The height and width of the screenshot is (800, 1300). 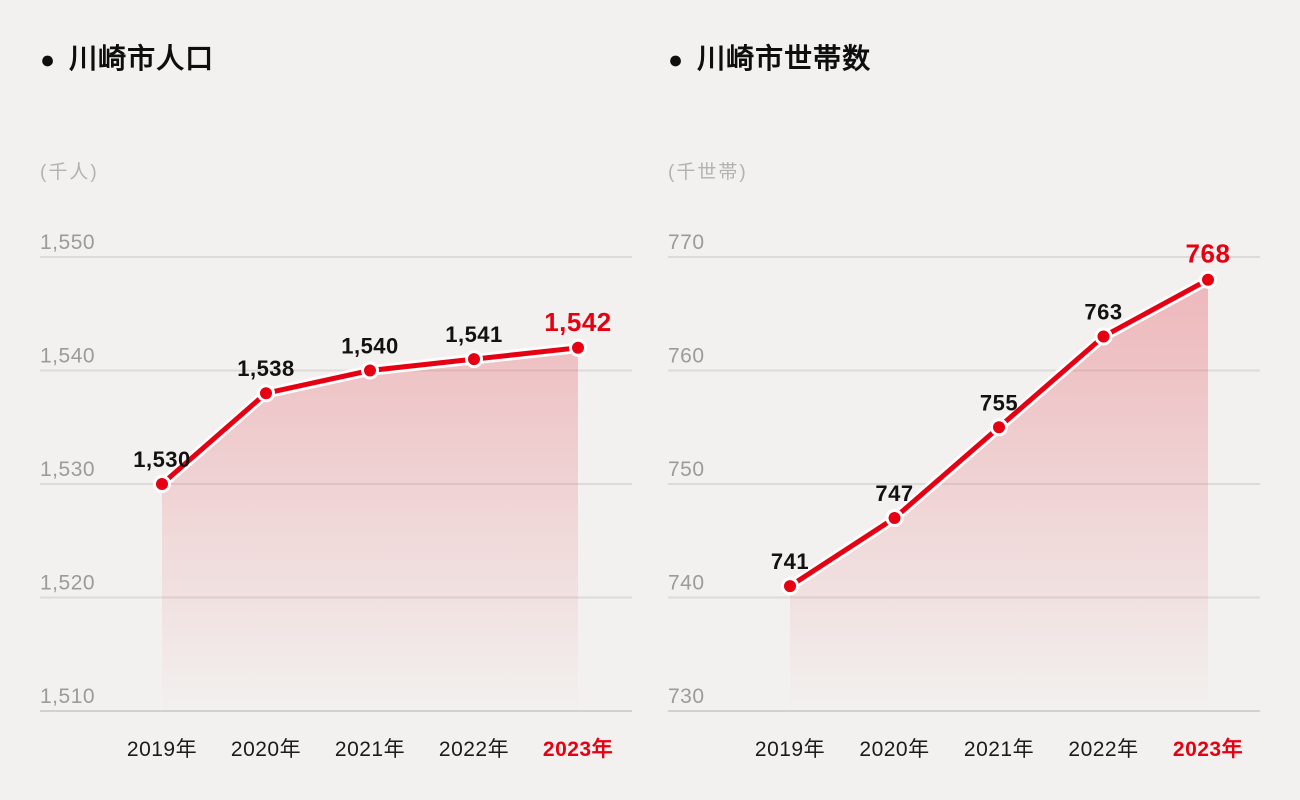 I want to click on households-x-tick-label-2023: 2023年, so click(x=1208, y=749).